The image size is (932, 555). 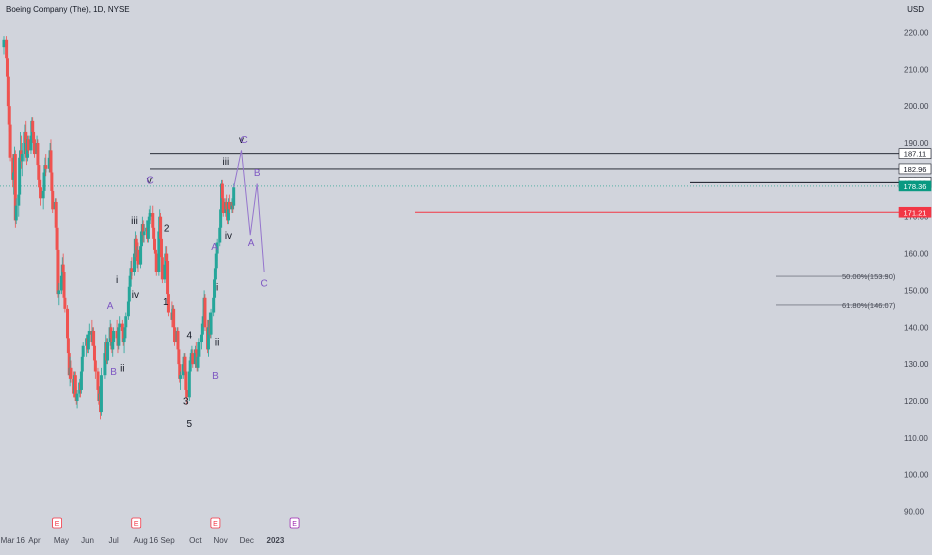 I want to click on y-tick-label: 160.00, so click(x=916, y=254).